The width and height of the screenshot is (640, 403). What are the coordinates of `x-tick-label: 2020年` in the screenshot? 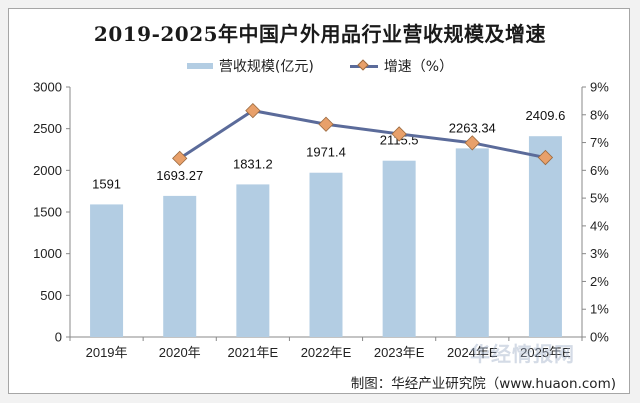 It's located at (180, 352).